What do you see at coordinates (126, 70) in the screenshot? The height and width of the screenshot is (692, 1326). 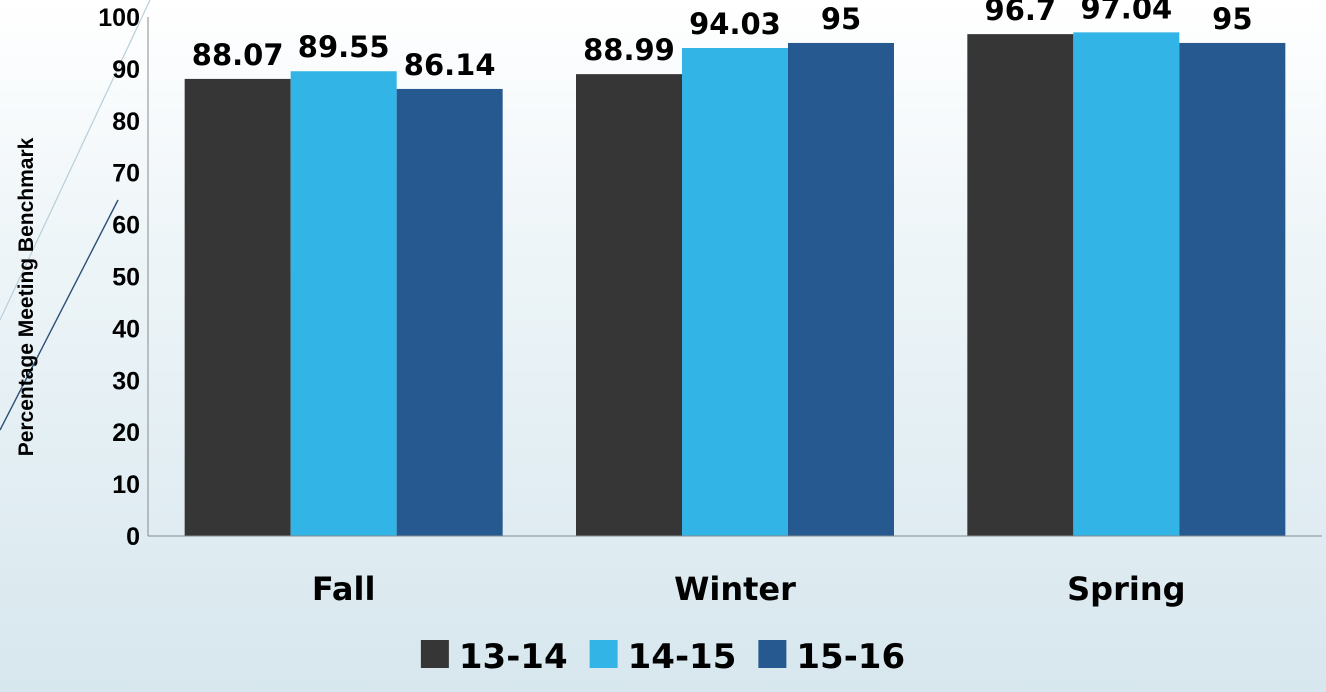 I see `y-tick-label: 90` at bounding box center [126, 70].